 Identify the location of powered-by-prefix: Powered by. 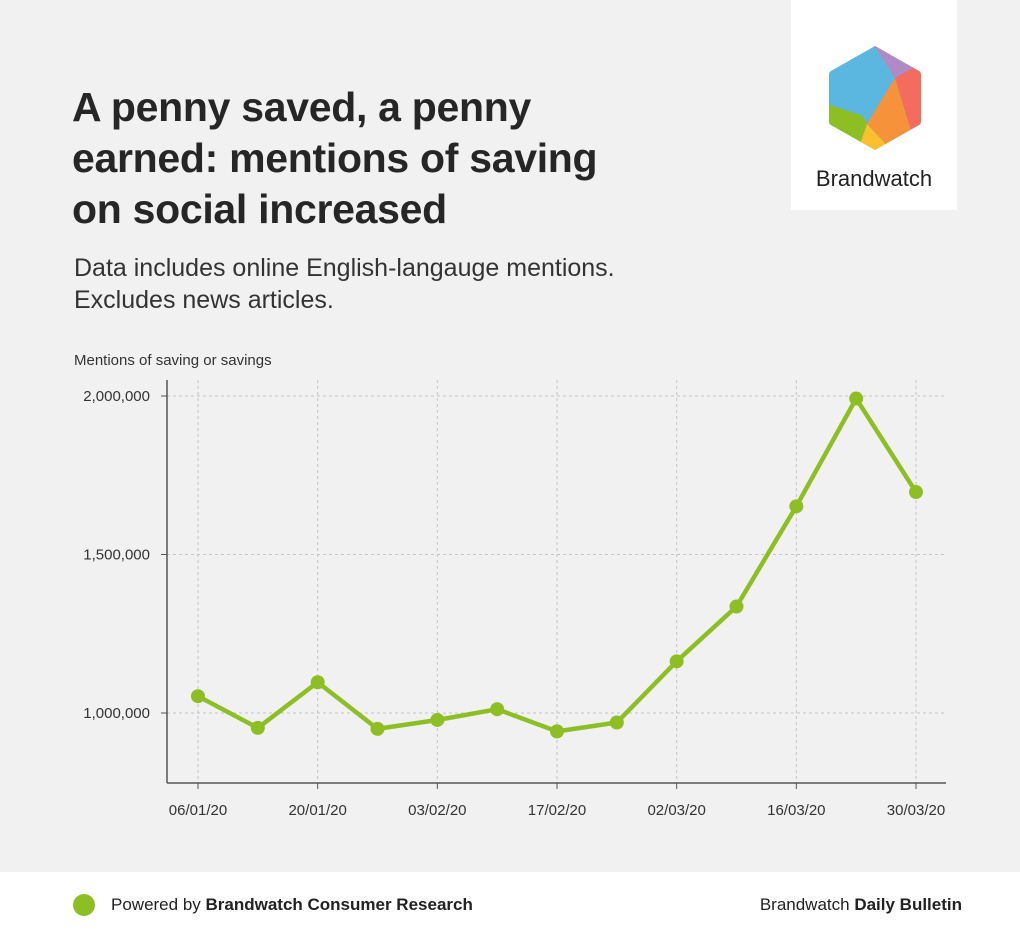
(158, 904).